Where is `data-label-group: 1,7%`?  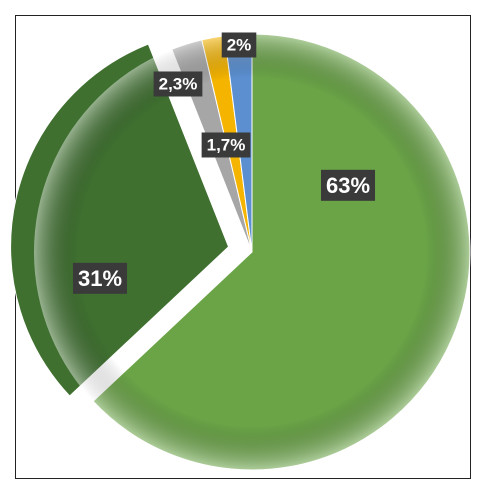 data-label-group: 1,7% is located at coordinates (226, 145).